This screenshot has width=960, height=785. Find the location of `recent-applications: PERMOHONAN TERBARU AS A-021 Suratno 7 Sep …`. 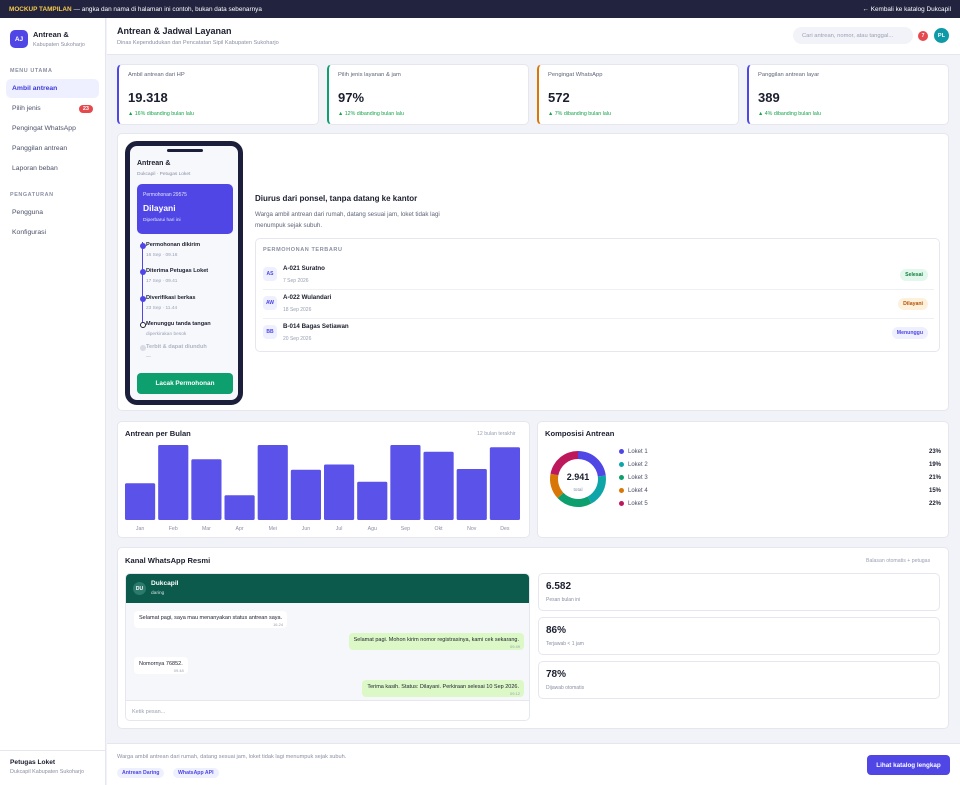

recent-applications: PERMOHONAN TERBARU AS A-021 Suratno 7 Sep … is located at coordinates (597, 295).